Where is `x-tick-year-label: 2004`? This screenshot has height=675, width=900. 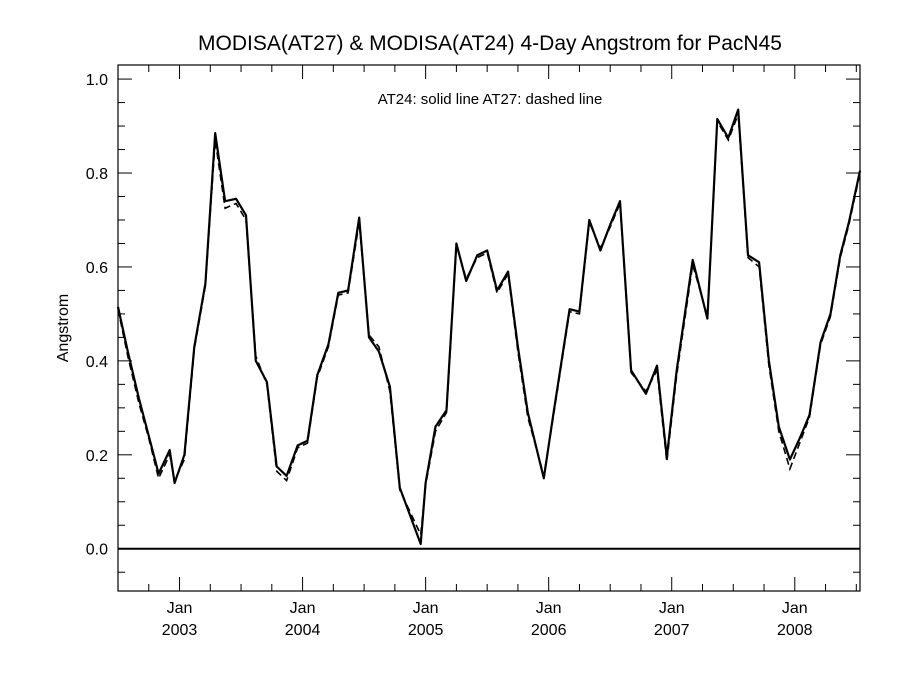
x-tick-year-label: 2004 is located at coordinates (303, 630).